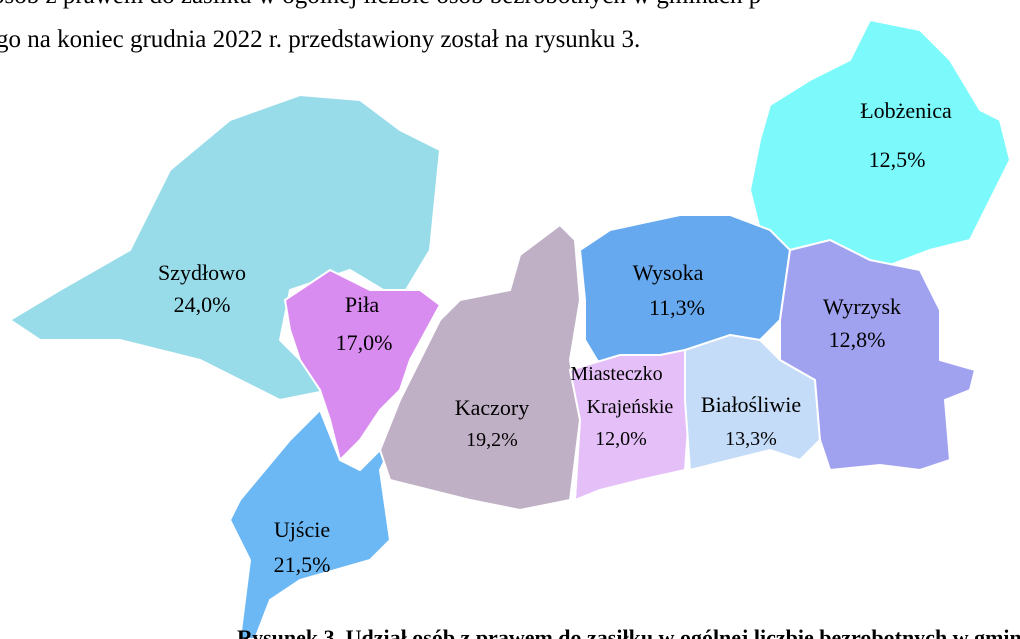 This screenshot has height=639, width=1020. I want to click on region-share: 12,8%, so click(857, 339).